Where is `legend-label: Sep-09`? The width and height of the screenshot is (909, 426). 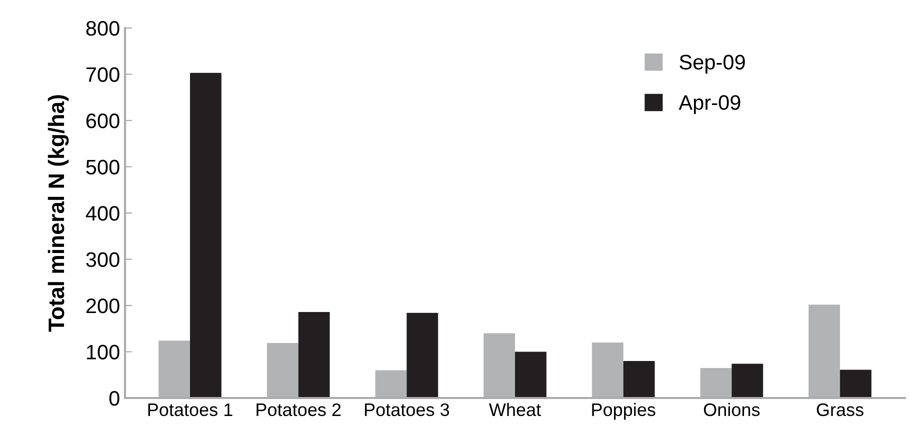 legend-label: Sep-09 is located at coordinates (712, 64).